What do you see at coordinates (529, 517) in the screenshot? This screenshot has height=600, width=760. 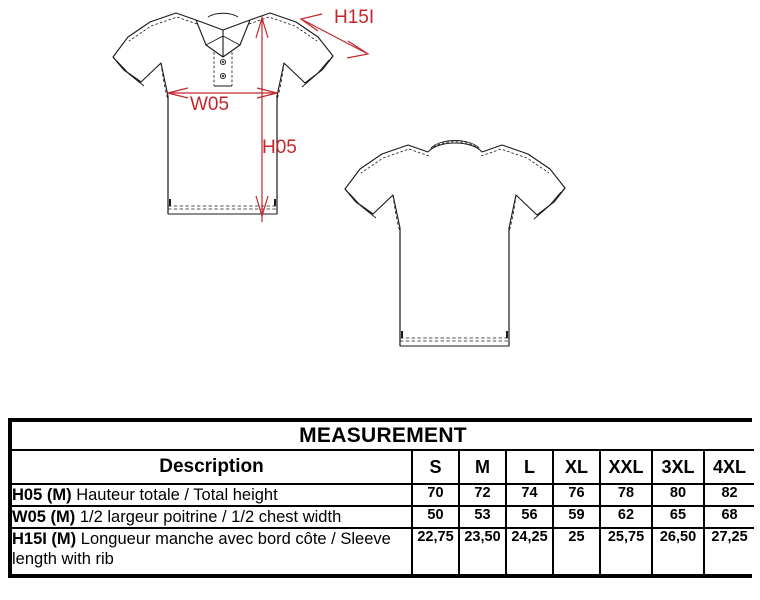 I see `cell-w05-l: 56` at bounding box center [529, 517].